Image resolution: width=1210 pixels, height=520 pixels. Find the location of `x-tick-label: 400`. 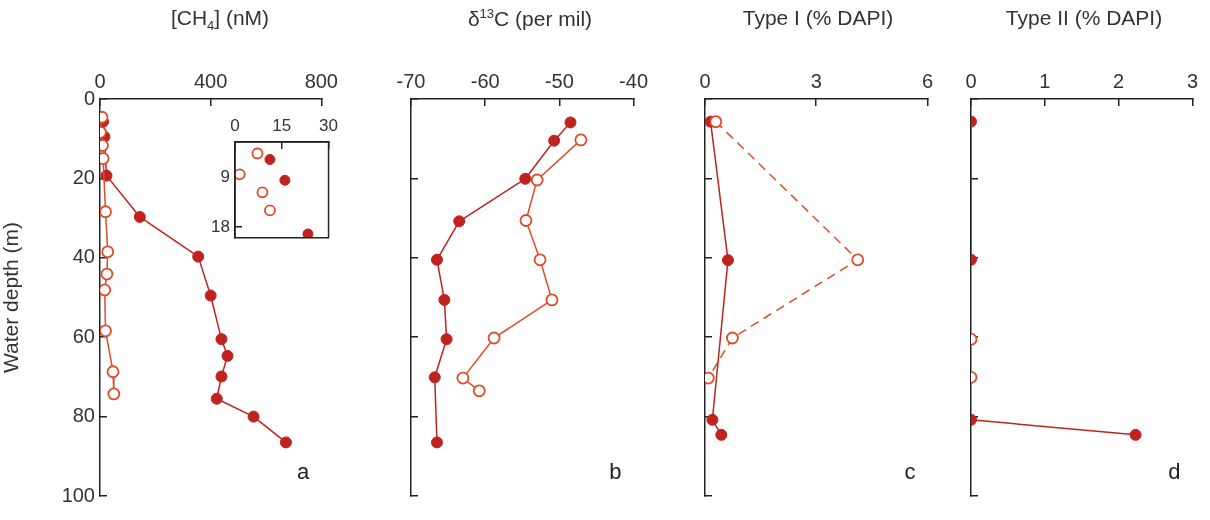

x-tick-label: 400 is located at coordinates (210, 80).